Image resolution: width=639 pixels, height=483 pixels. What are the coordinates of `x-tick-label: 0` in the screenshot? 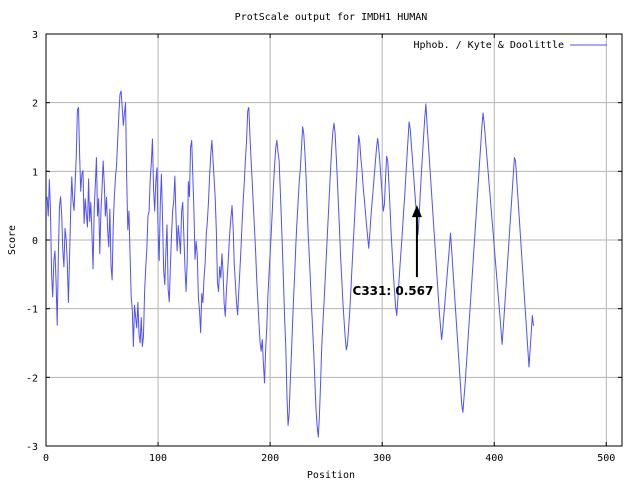 It's located at (46, 458).